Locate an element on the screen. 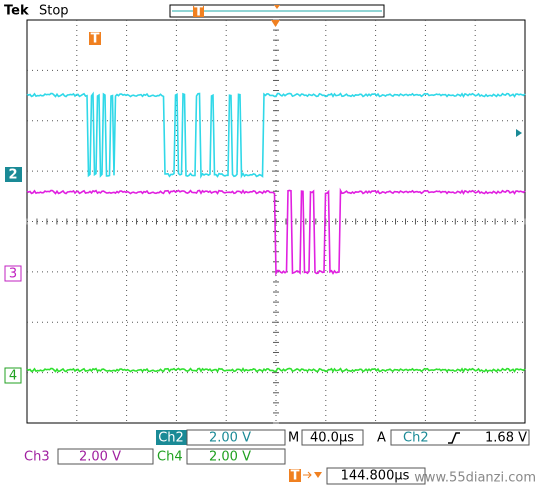 This screenshot has height=493, width=540. ch4-label: Ch4 is located at coordinates (170, 457).